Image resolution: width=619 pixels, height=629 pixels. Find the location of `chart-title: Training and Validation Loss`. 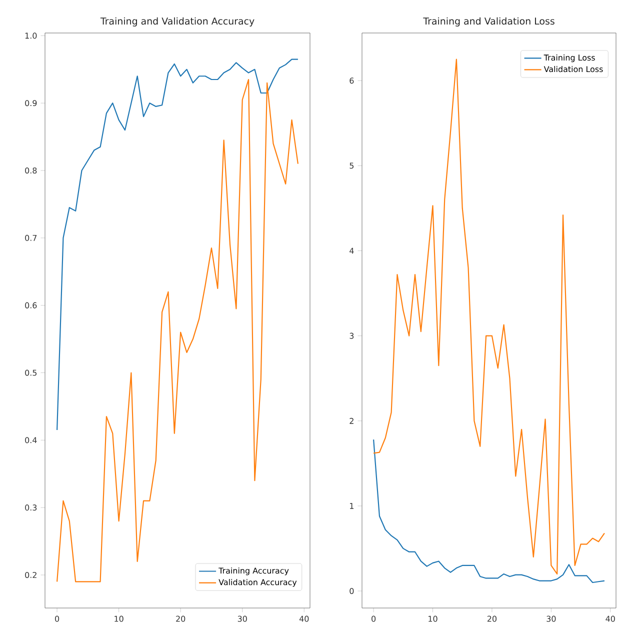

chart-title: Training and Validation Loss is located at coordinates (488, 21).